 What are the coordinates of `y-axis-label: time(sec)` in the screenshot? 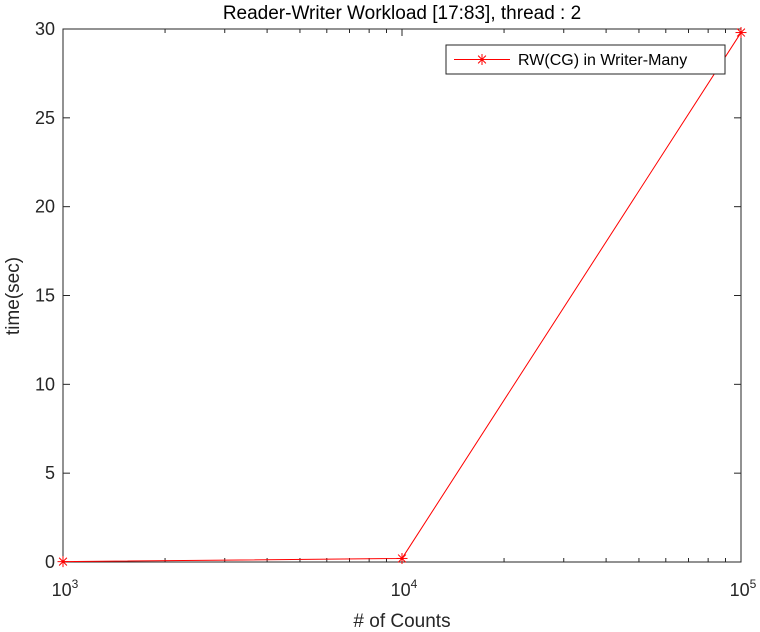 It's located at (13, 296).